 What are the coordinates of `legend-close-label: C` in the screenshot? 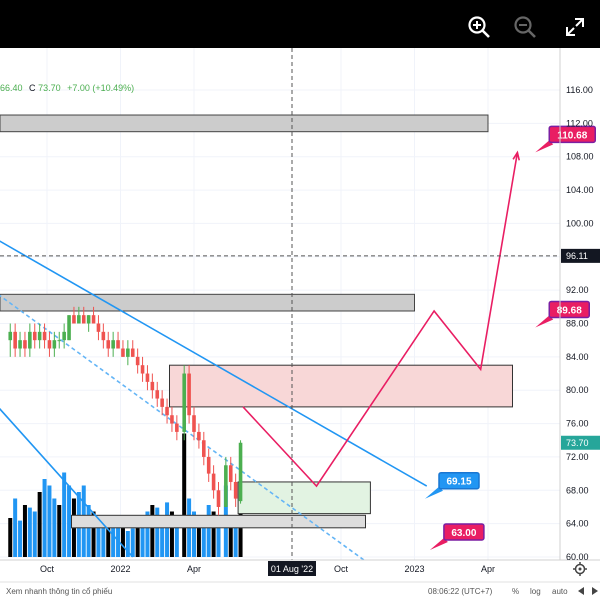 It's located at (32, 88).